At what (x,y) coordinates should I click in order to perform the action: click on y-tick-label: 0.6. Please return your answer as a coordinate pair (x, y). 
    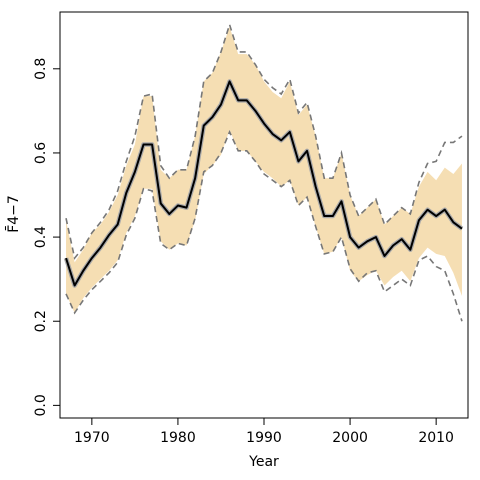
    Looking at the image, I should click on (41, 153).